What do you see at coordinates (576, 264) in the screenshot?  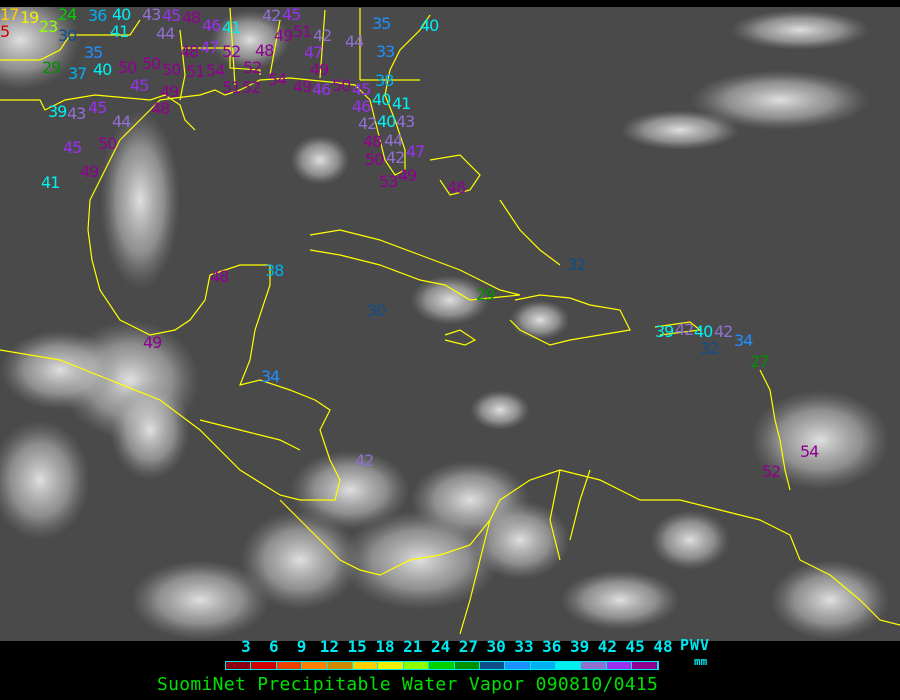 I see `station-pwv-value: 32` at bounding box center [576, 264].